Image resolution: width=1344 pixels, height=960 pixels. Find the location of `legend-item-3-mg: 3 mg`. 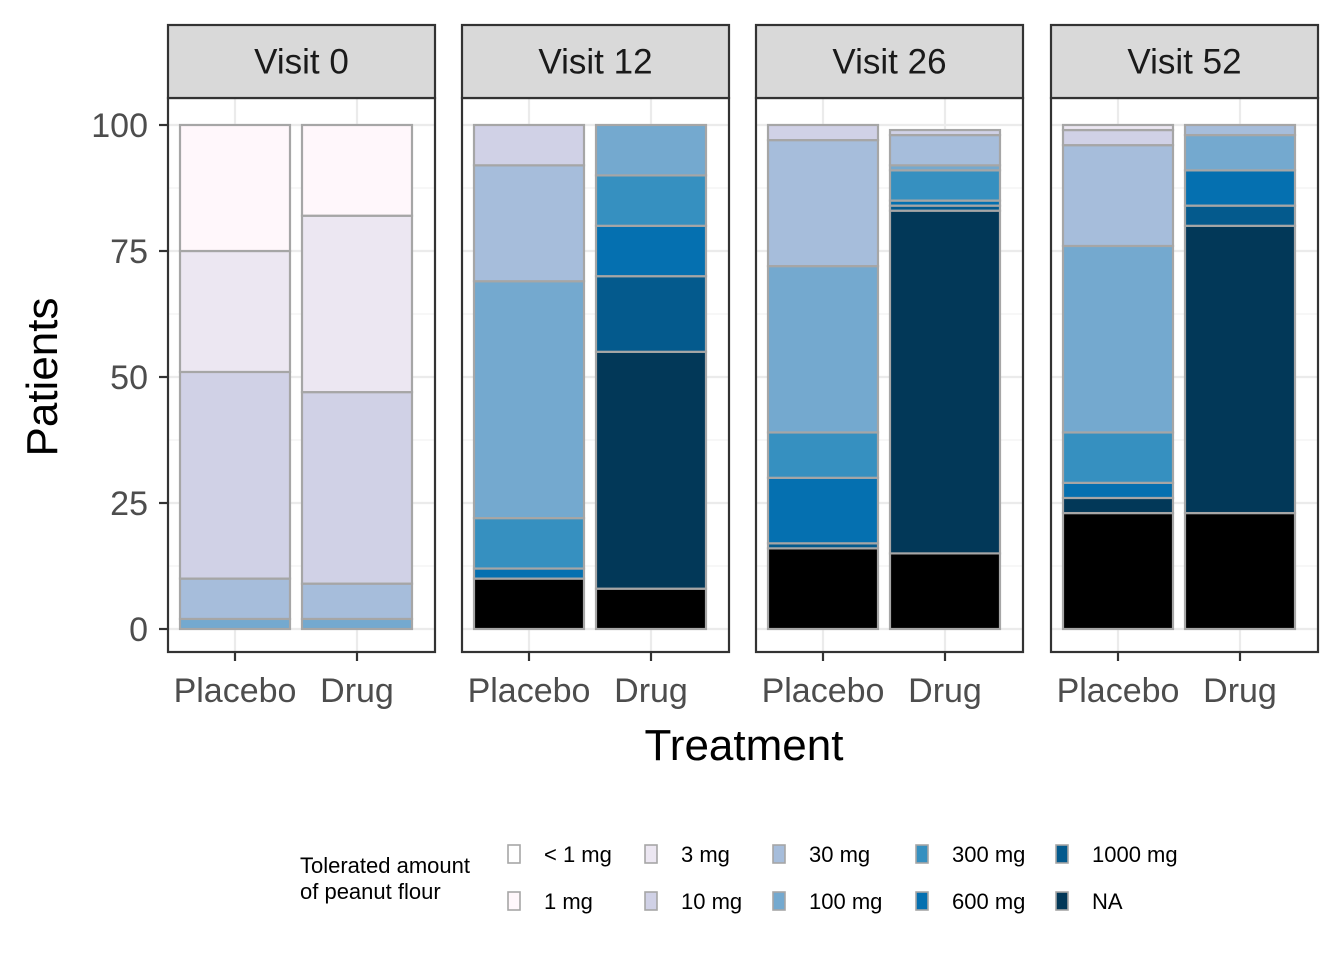

legend-item-3-mg: 3 mg is located at coordinates (687, 854).